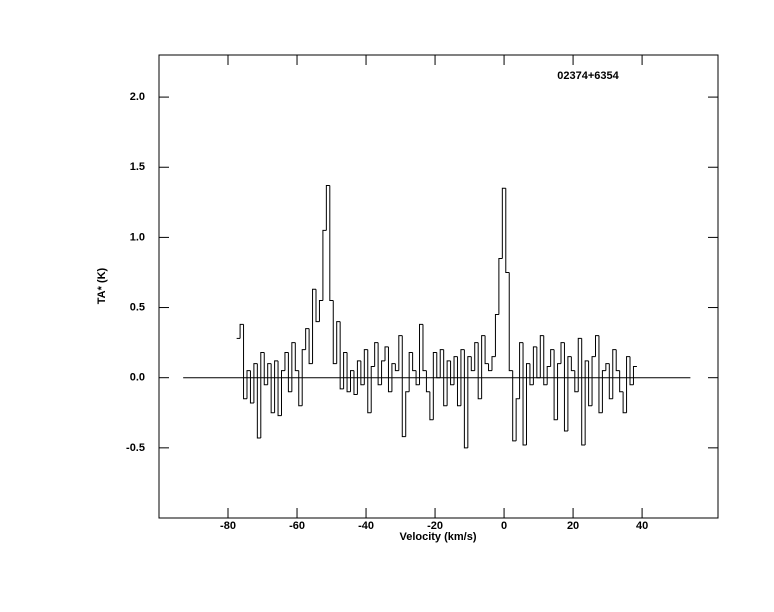  I want to click on x-axis-label: Velocity (km/s), so click(437, 537).